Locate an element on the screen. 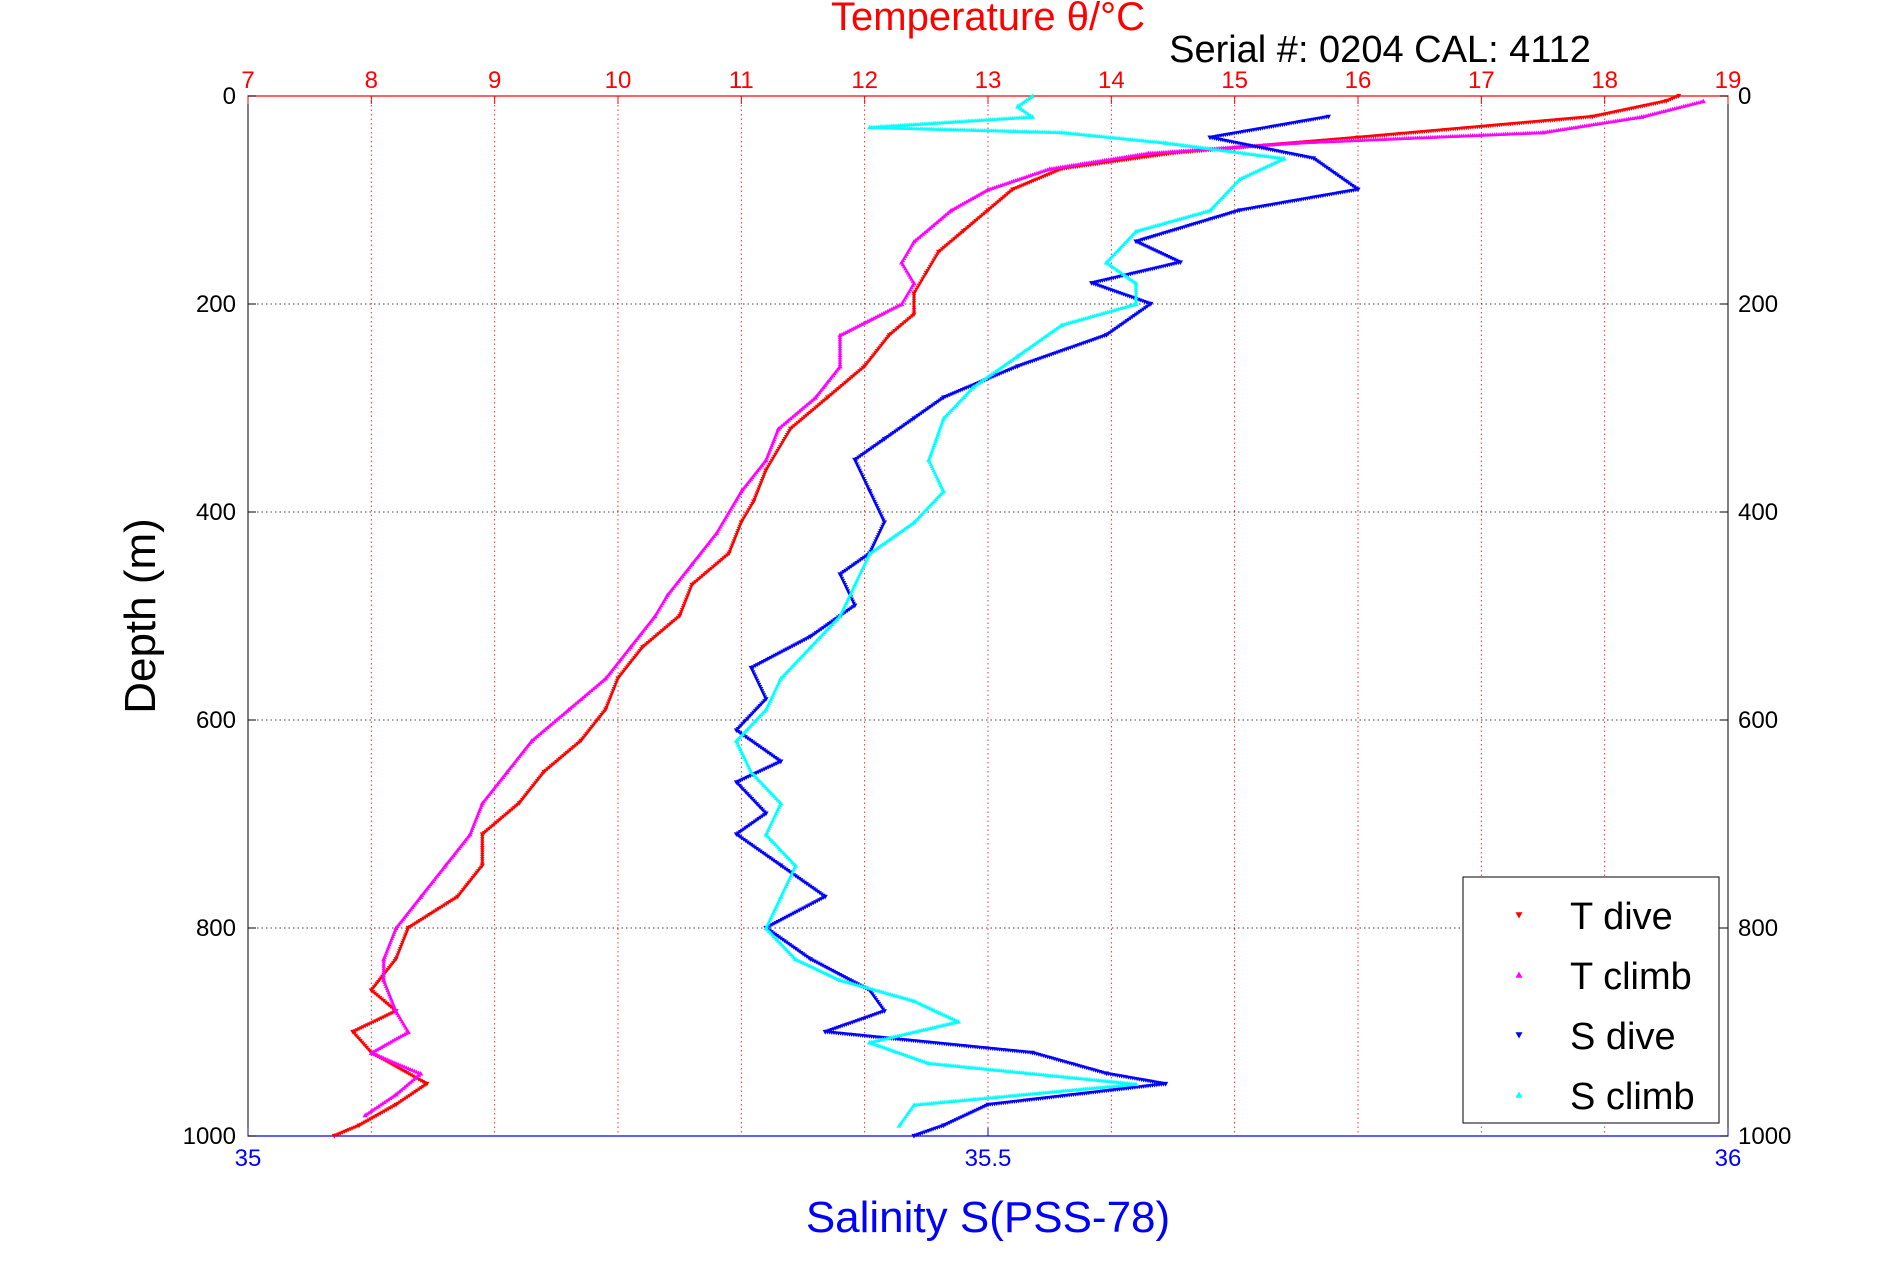 The width and height of the screenshot is (1891, 1262). x-top-tick-label: 10 is located at coordinates (618, 80).